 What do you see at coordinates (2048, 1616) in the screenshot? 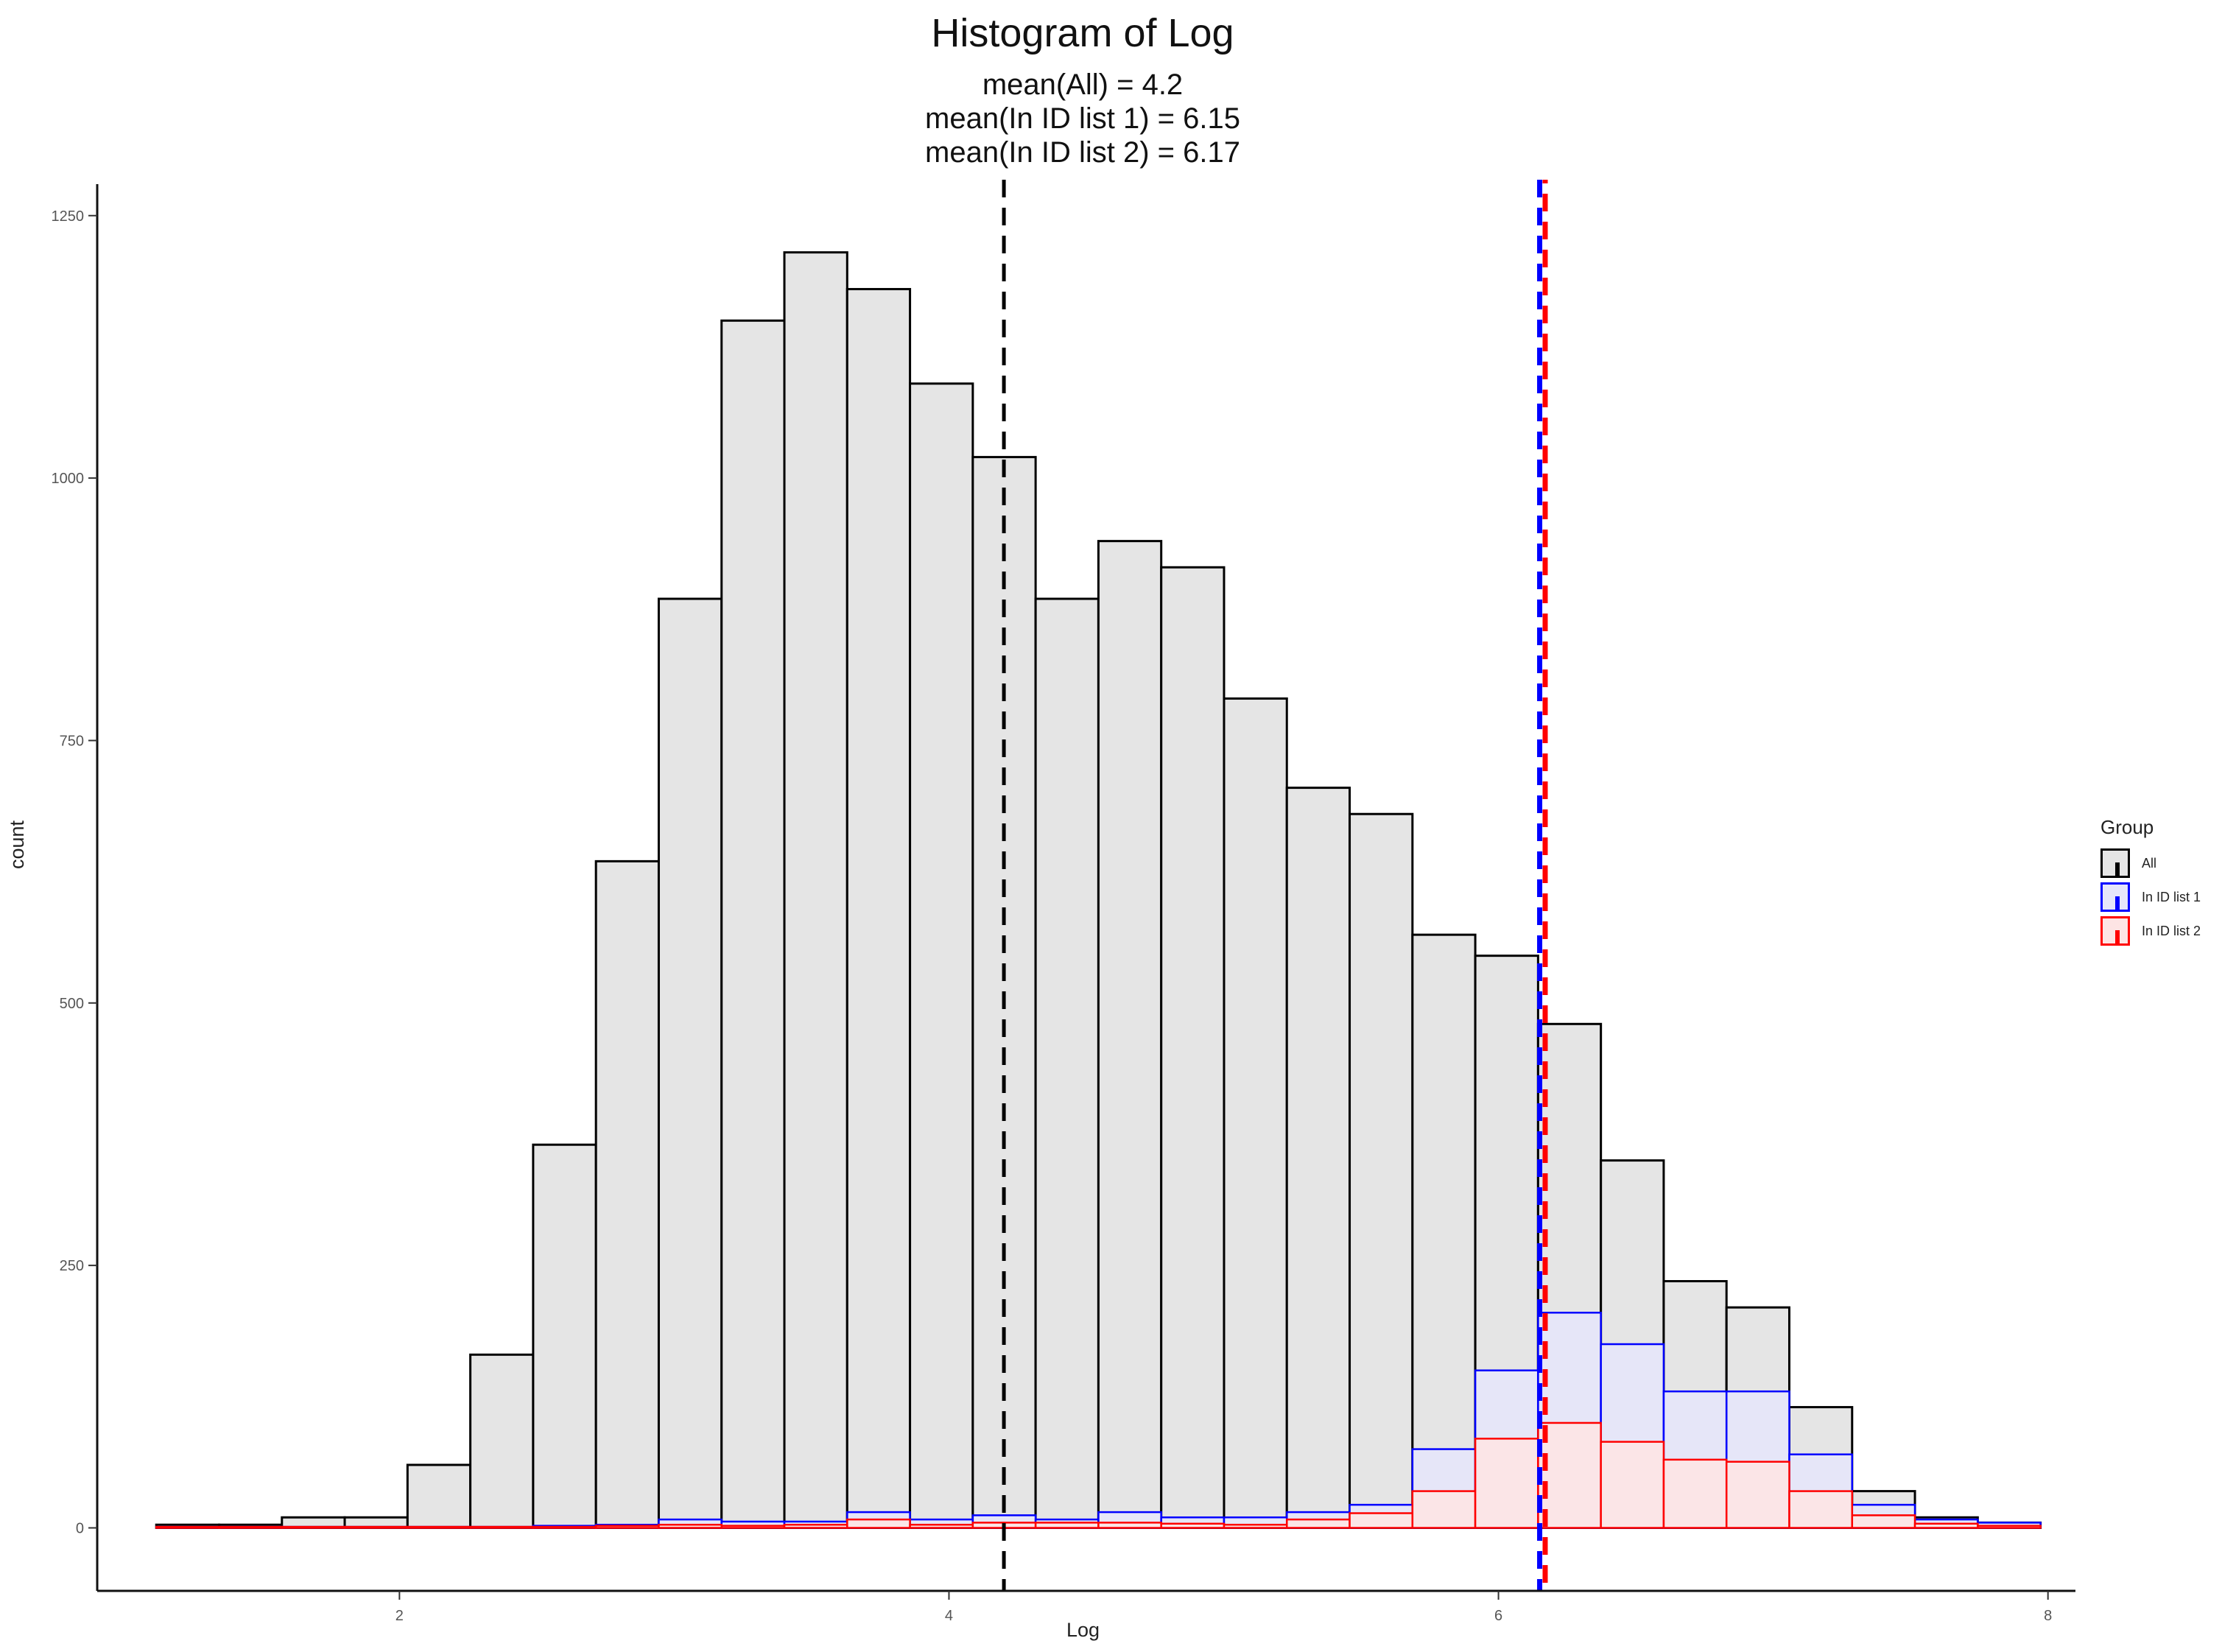
I see `x-tick-label-8: 8` at bounding box center [2048, 1616].